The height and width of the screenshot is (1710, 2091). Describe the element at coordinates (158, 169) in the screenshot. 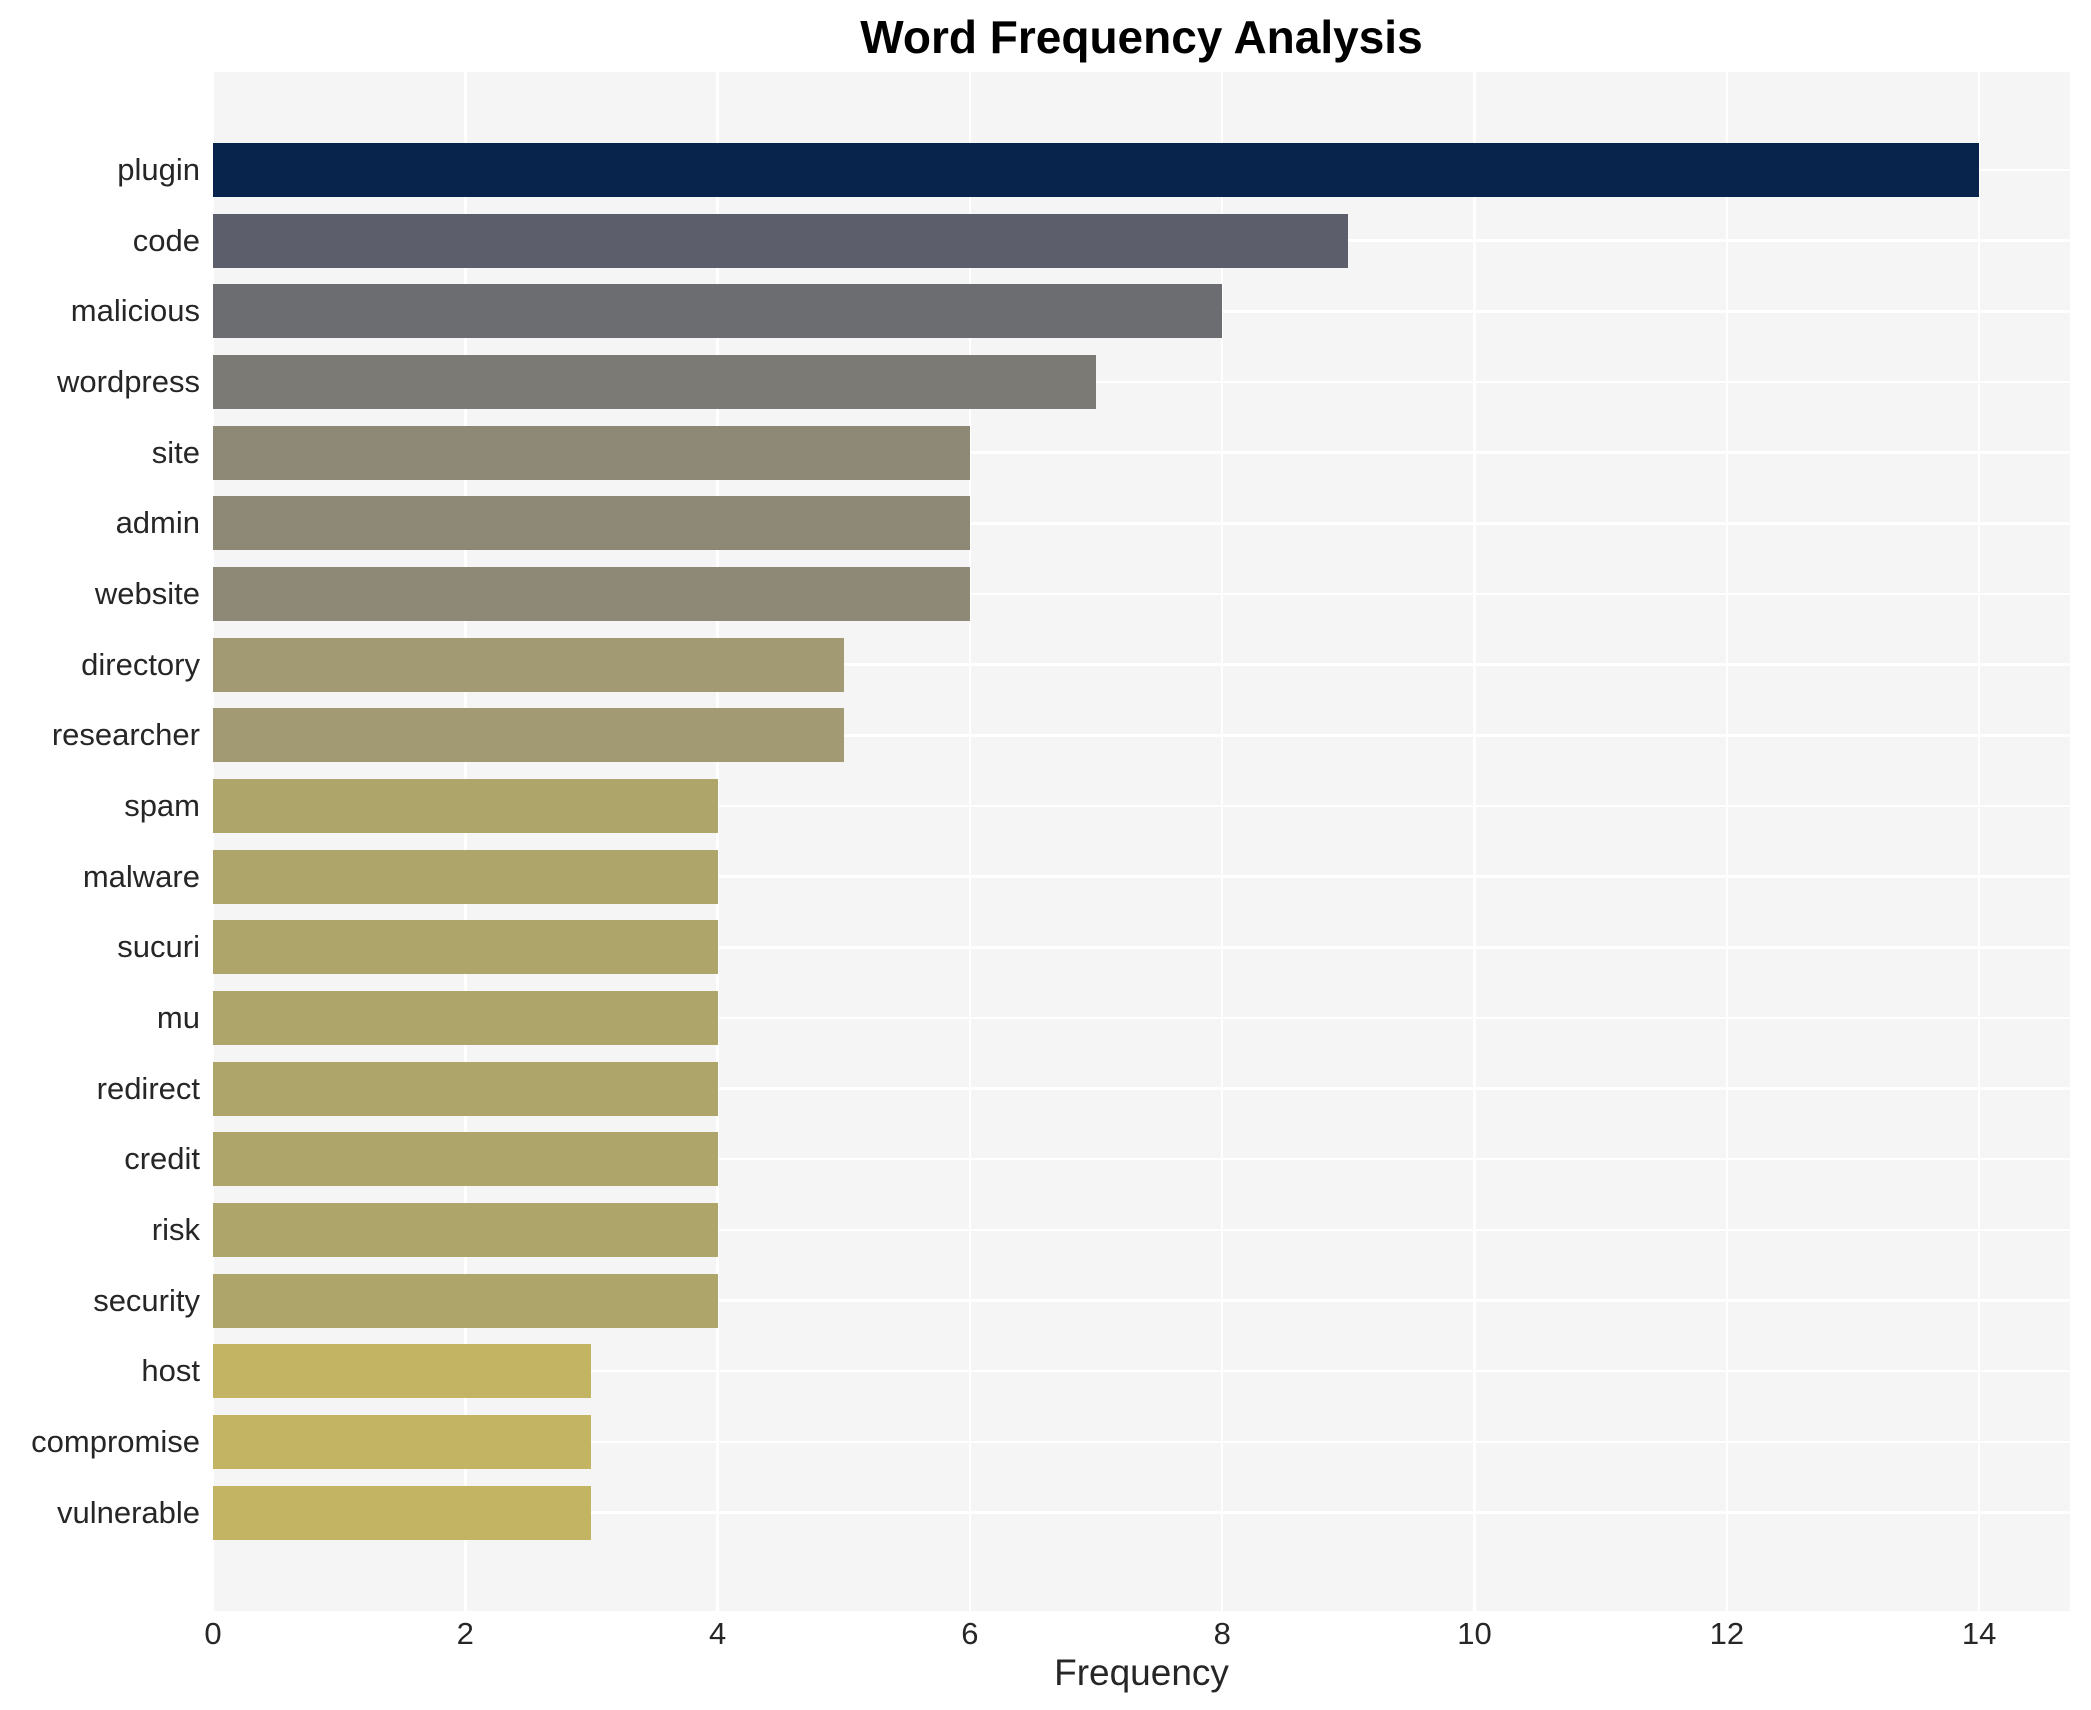

I see `y-tick-label-plugin: plugin` at that location.